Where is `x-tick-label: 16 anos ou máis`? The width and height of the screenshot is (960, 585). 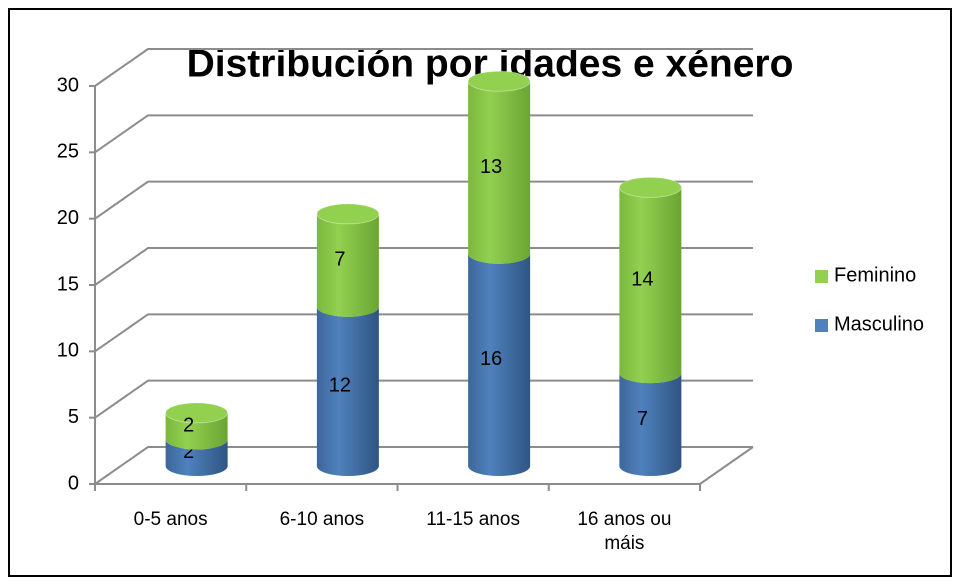
x-tick-label: 16 anos ou máis is located at coordinates (624, 531).